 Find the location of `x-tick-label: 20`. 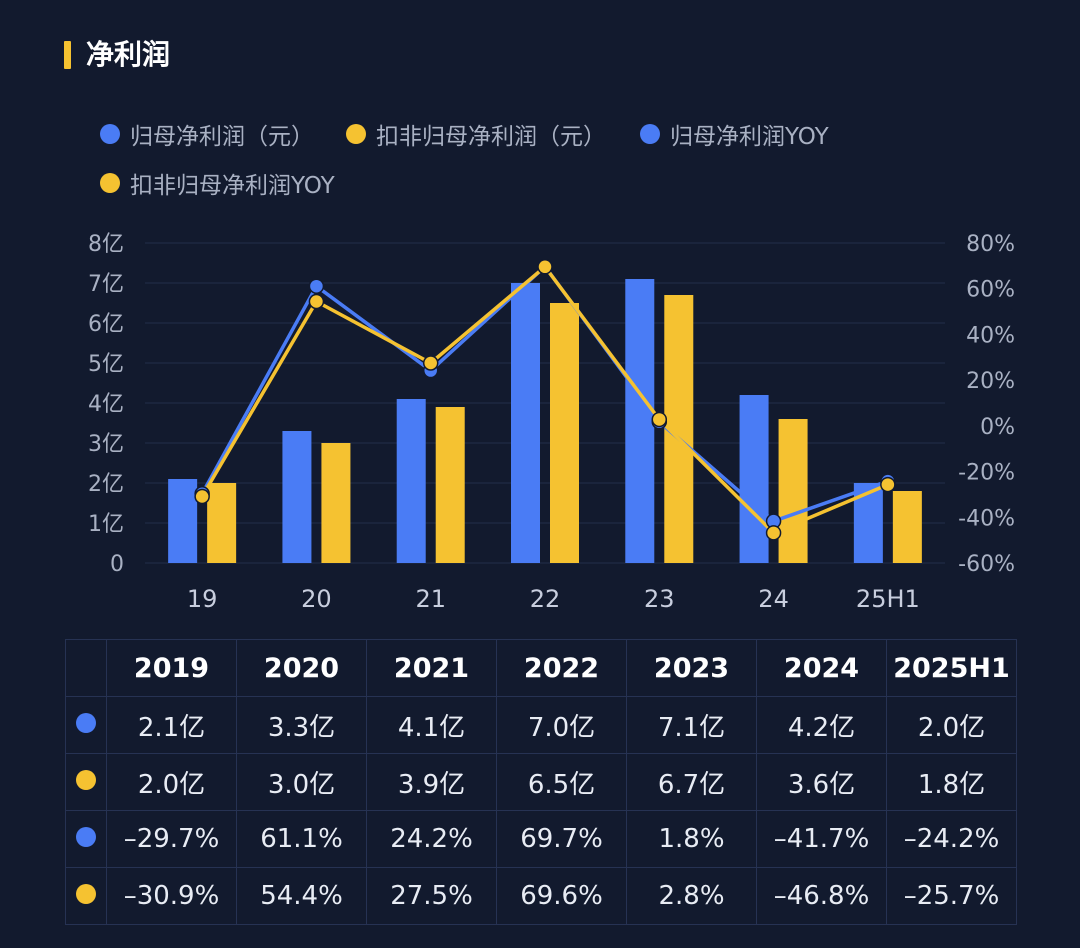

x-tick-label: 20 is located at coordinates (316, 599).